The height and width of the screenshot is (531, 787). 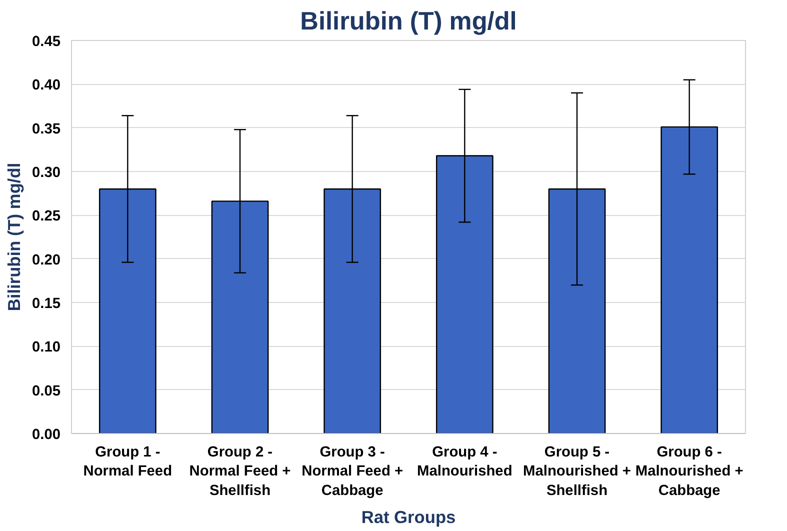 I want to click on y-axis-title: Bilirubin (T) mg/dl, so click(x=14, y=237).